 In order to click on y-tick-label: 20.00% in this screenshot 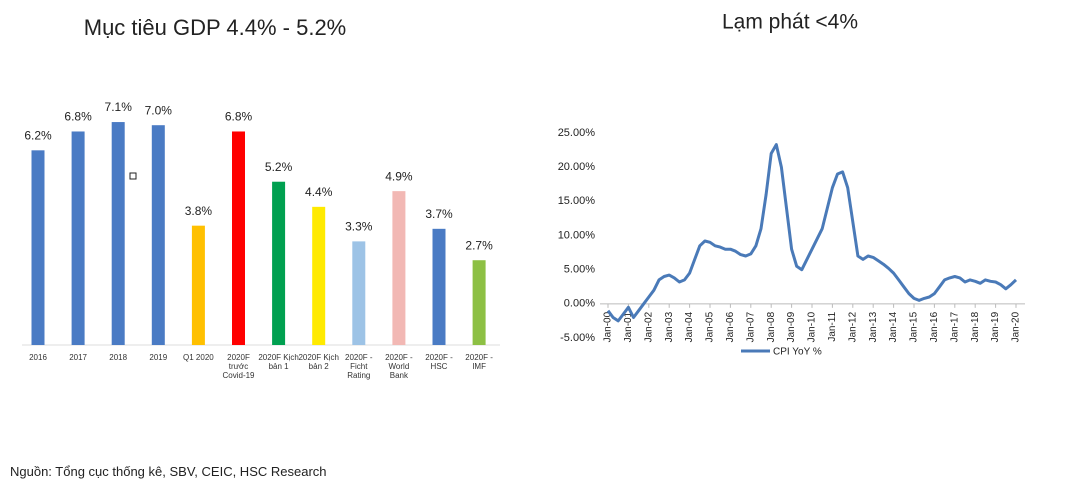, I will do `click(577, 167)`.